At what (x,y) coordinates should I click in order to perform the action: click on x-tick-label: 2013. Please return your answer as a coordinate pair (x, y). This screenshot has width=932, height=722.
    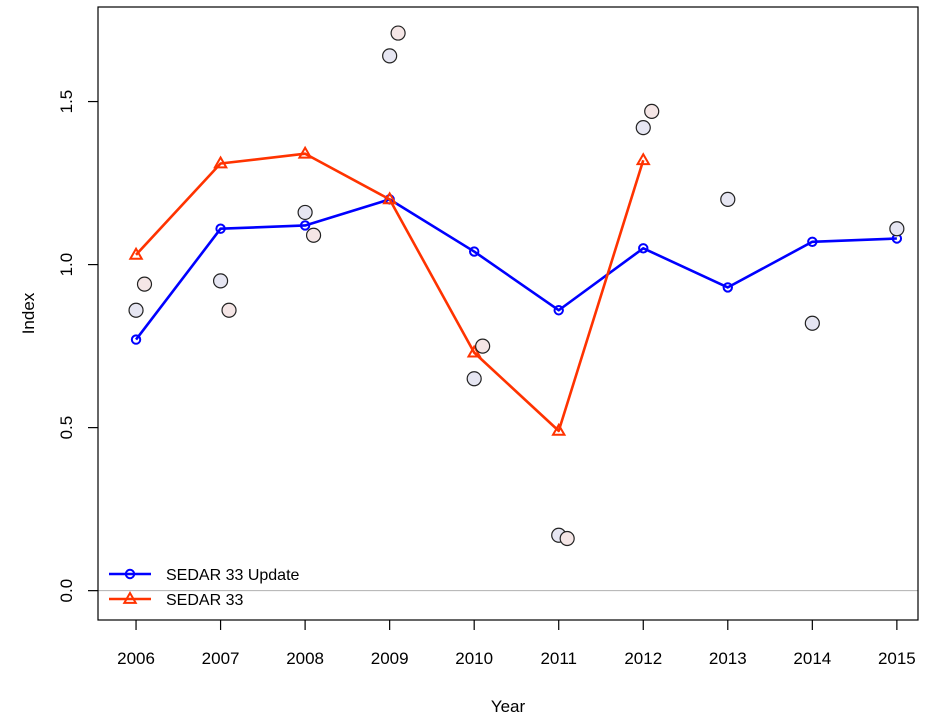
    Looking at the image, I should click on (728, 658).